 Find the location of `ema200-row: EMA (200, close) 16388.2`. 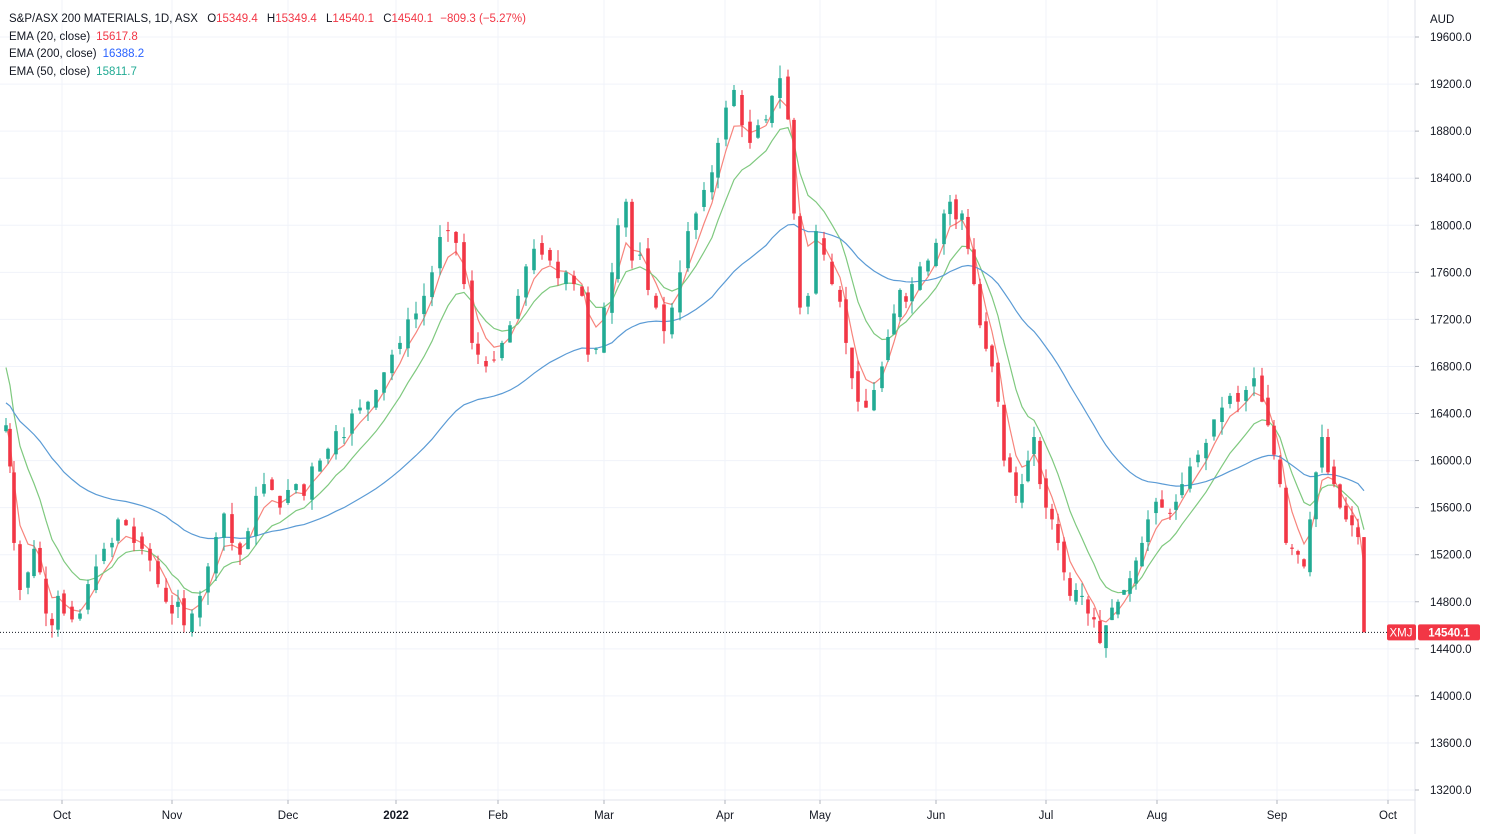

ema200-row: EMA (200, close) 16388.2 is located at coordinates (267, 55).